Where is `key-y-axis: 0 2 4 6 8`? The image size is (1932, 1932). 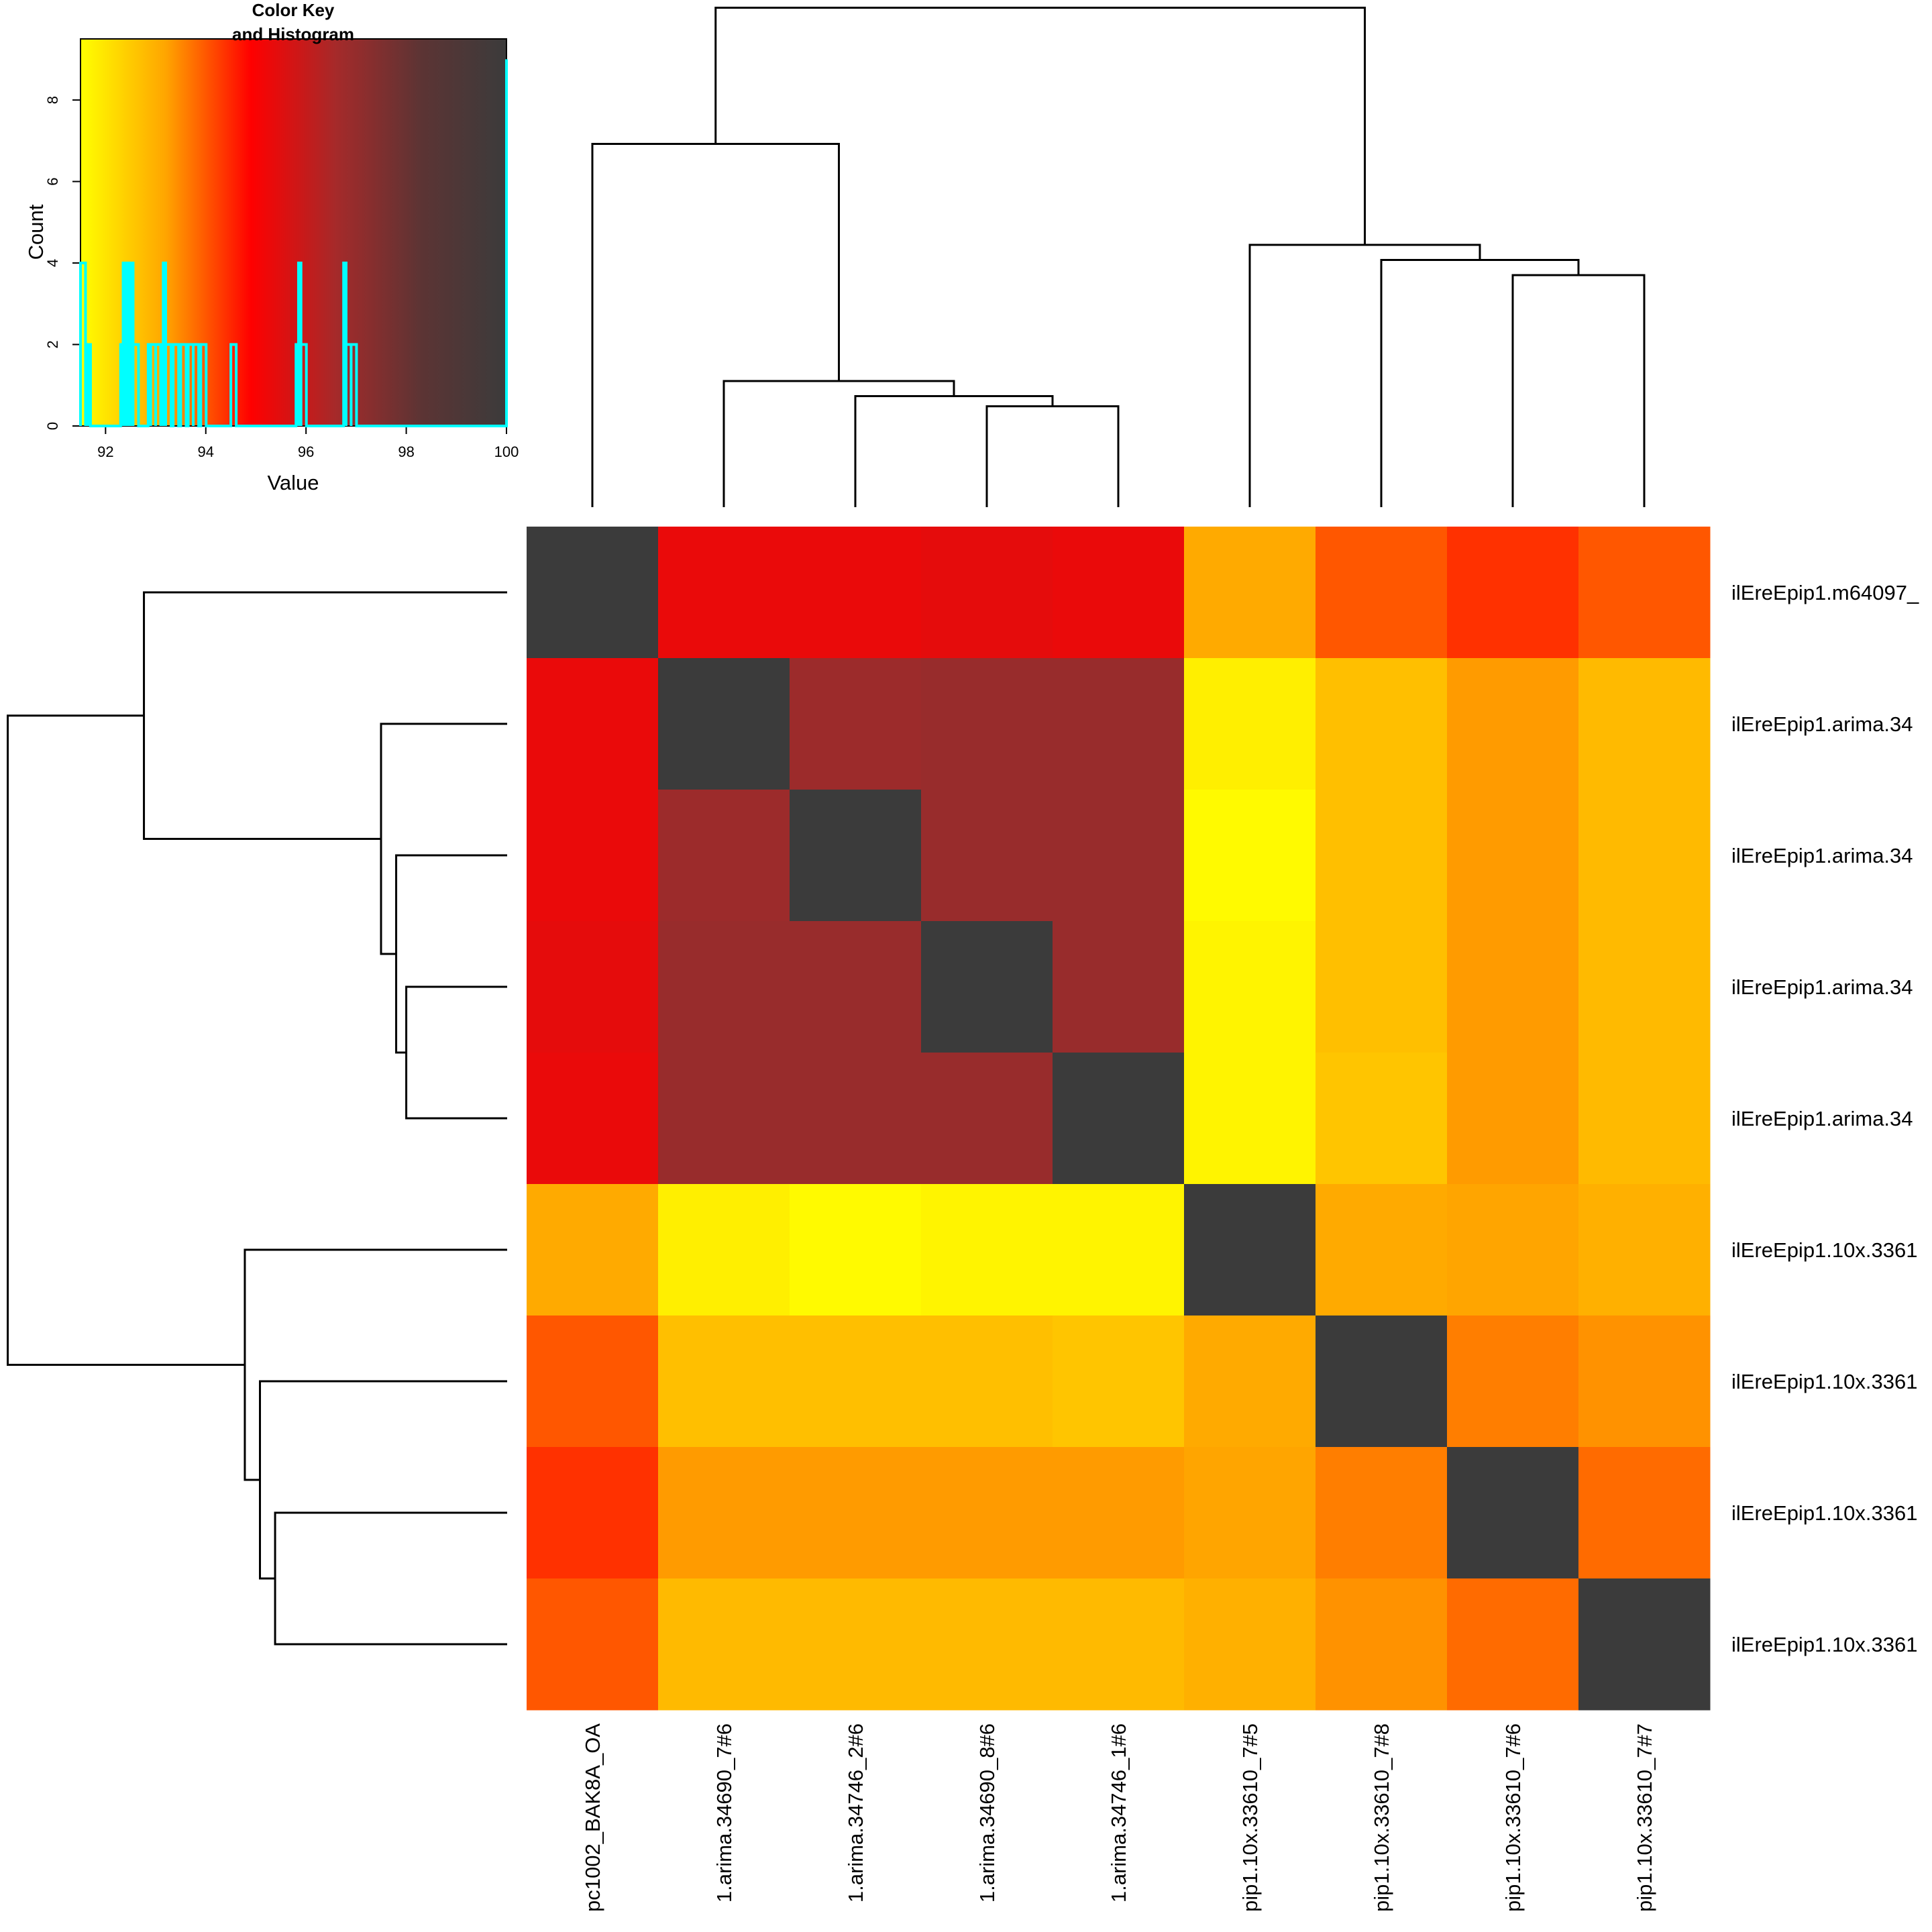 key-y-axis: 0 2 4 6 8 is located at coordinates (62, 263).